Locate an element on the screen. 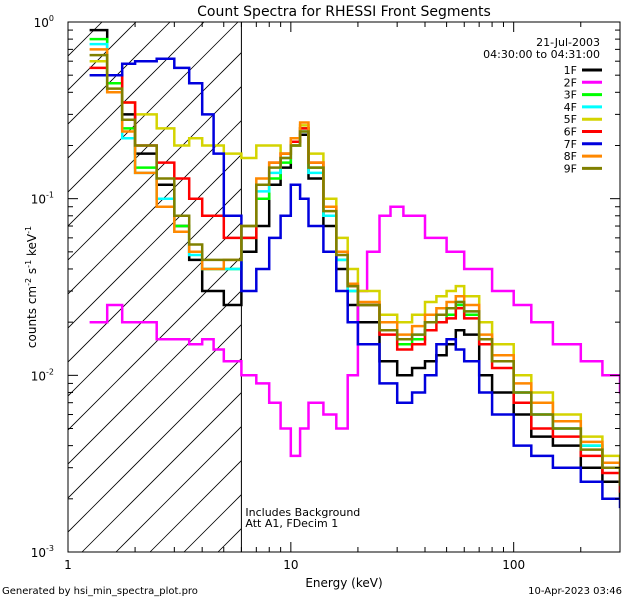  y-tick-label: 10⁻³ is located at coordinates (42, 552).